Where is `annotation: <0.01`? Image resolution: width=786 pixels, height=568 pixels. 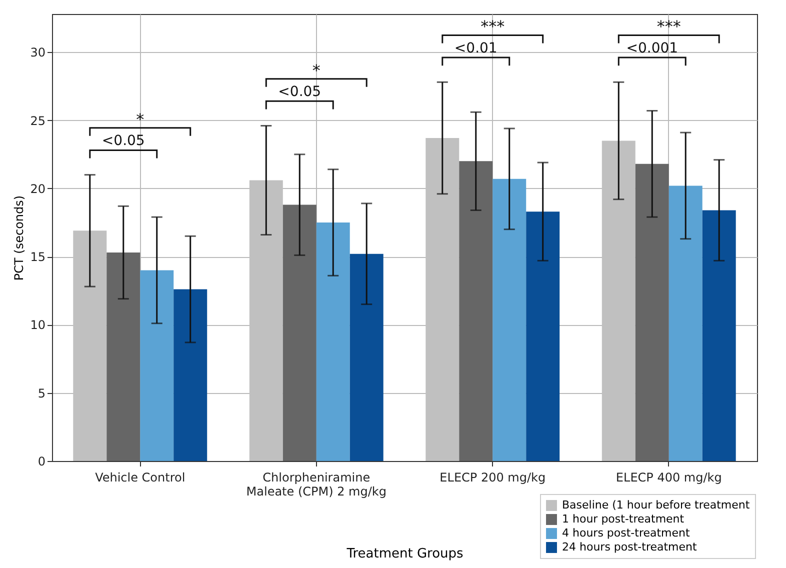 annotation: <0.01 is located at coordinates (476, 48).